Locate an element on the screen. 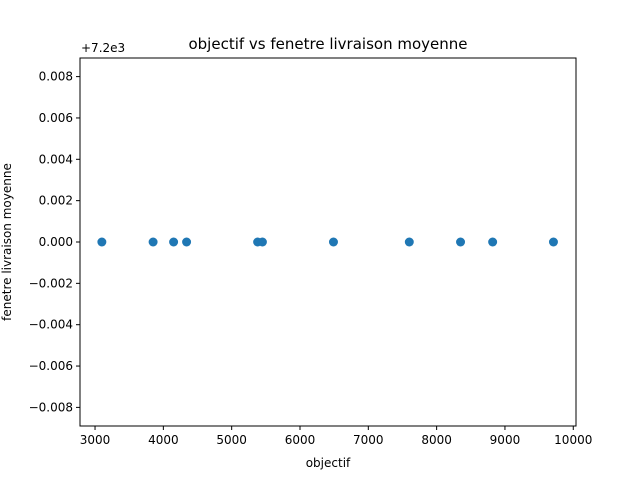 Image resolution: width=640 pixels, height=480 pixels. y-tick-label: 0.006 is located at coordinates (56, 118).